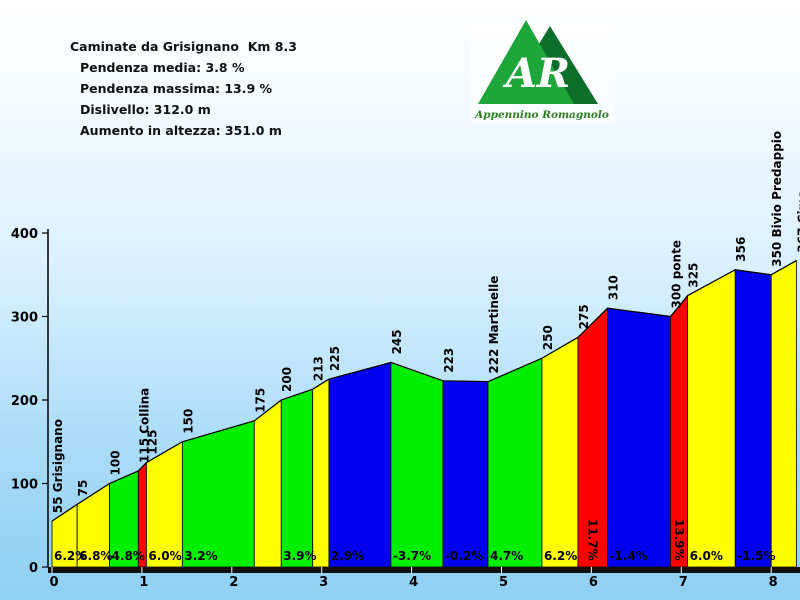 Image resolution: width=800 pixels, height=600 pixels. Describe the element at coordinates (24, 318) in the screenshot. I see `y-tick-label: 300` at that location.